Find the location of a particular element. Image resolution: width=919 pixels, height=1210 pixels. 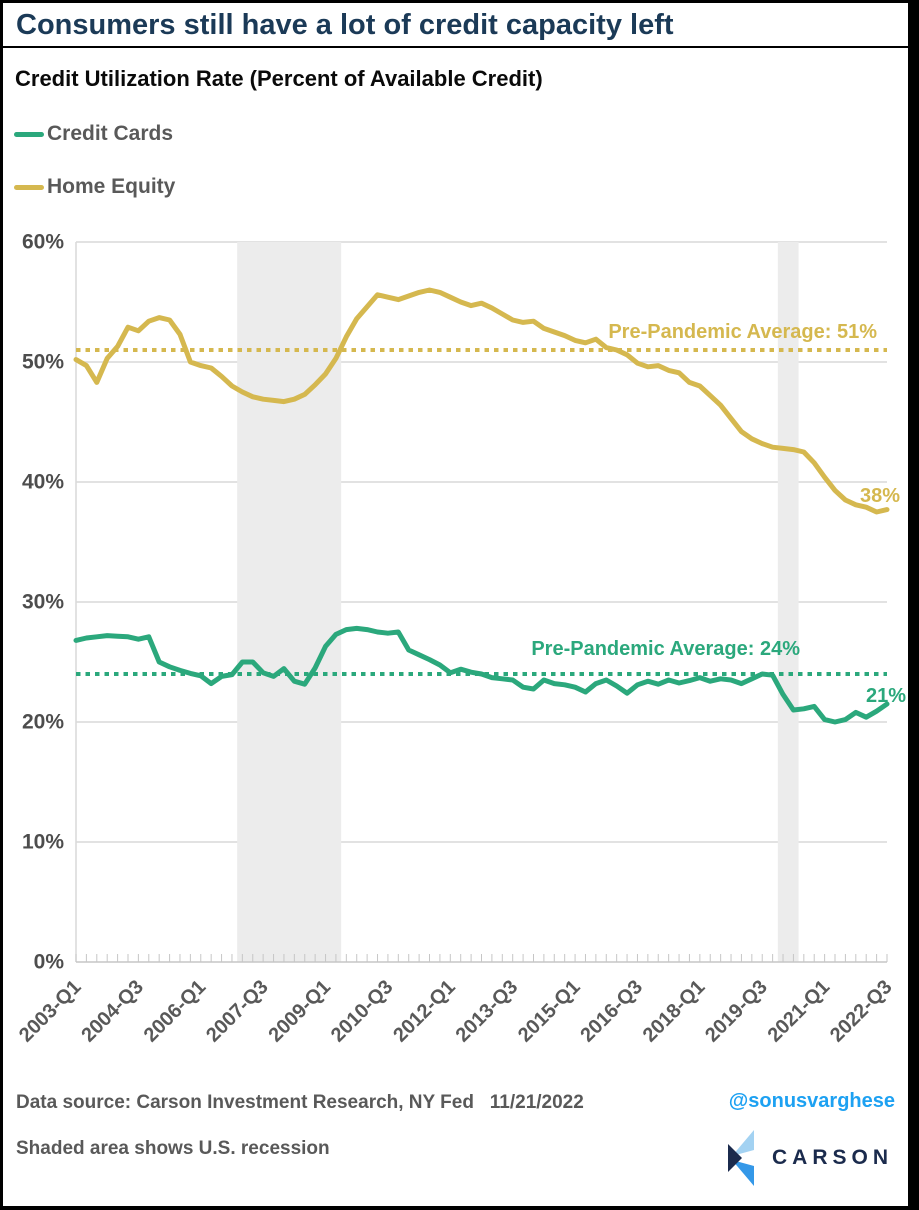

y-axis-label-20%: 20% is located at coordinates (43, 722).